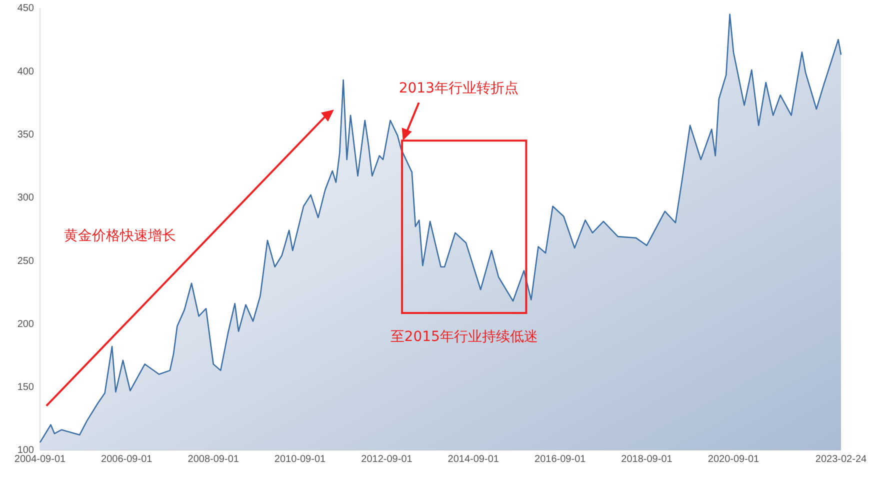  What do you see at coordinates (387, 460) in the screenshot?
I see `x-tick-label: 2012-09-01` at bounding box center [387, 460].